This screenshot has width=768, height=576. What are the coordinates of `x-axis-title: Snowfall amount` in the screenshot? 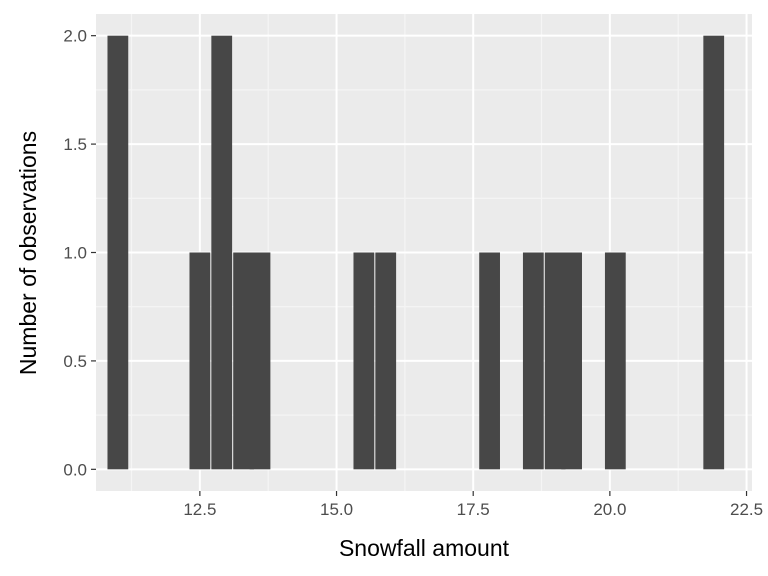 It's located at (424, 548).